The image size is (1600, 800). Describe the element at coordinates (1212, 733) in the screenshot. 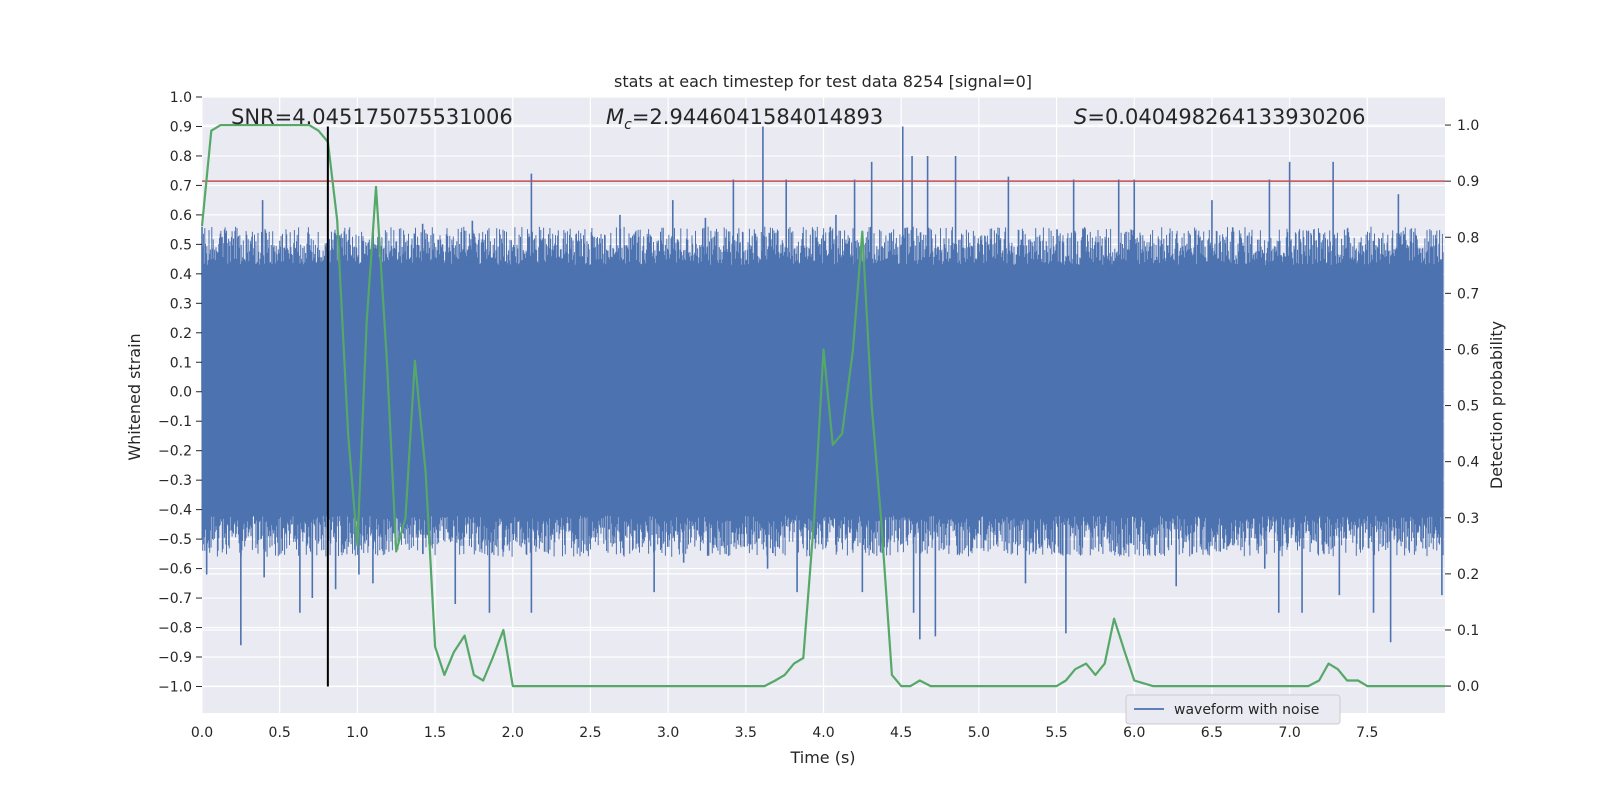

I see `x-tick-label: 6.5` at that location.